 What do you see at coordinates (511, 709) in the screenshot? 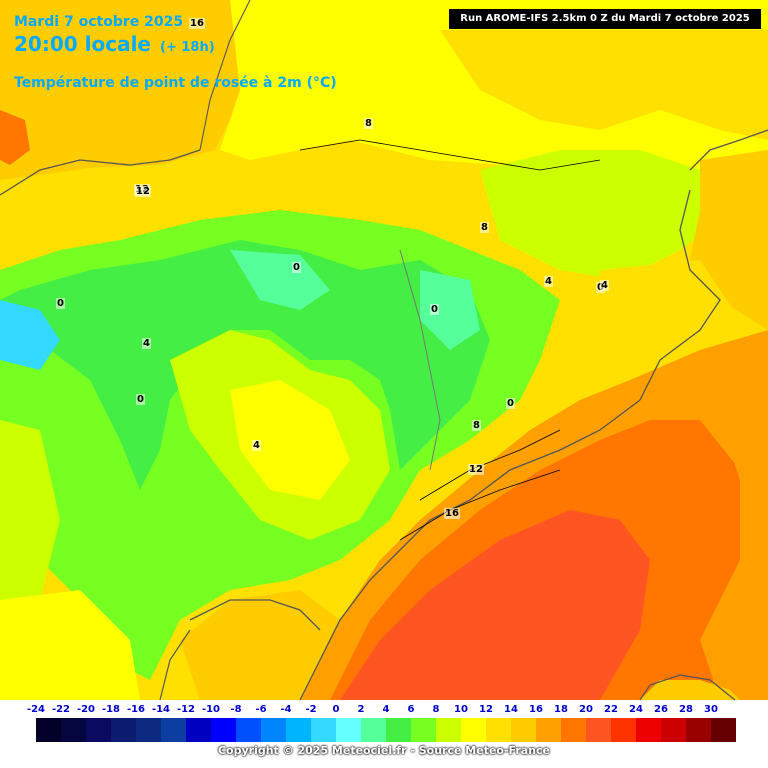
I see `legend-tick-label: 14` at bounding box center [511, 709].